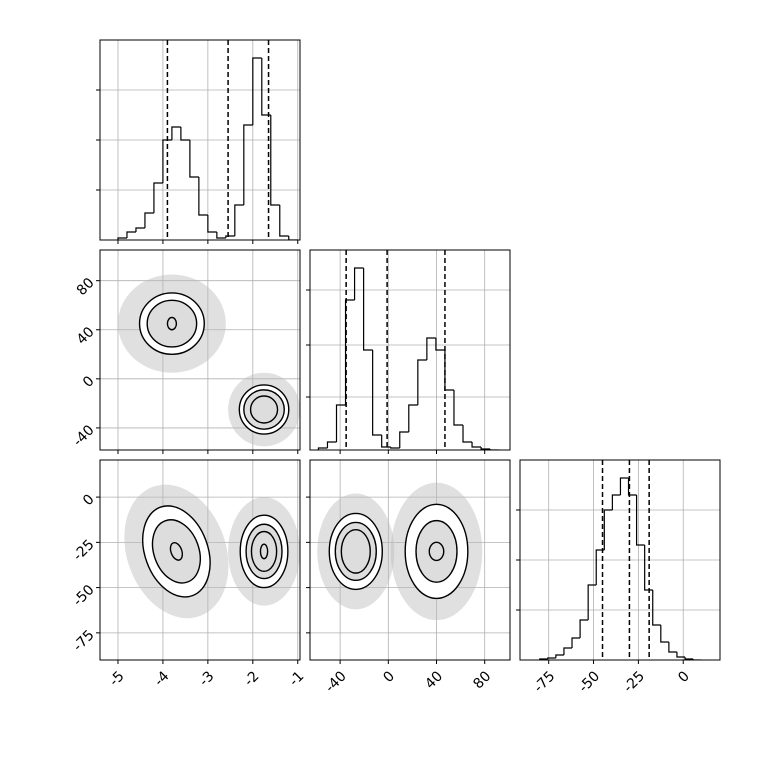 The height and width of the screenshot is (760, 760). What do you see at coordinates (482, 680) in the screenshot?
I see `x-tick-label: 80` at bounding box center [482, 680].